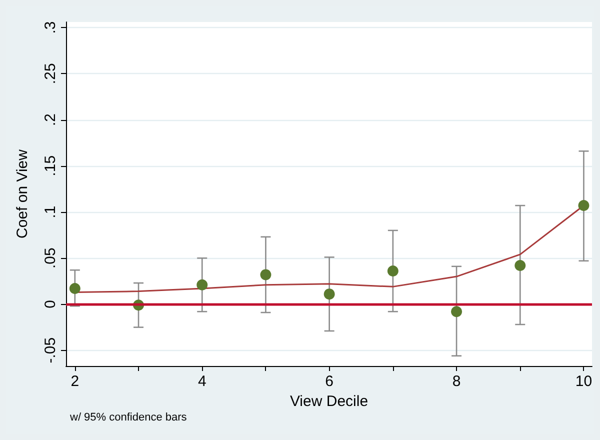 The width and height of the screenshot is (600, 440). Describe the element at coordinates (50, 73) in the screenshot. I see `y-tick-label: .25` at that location.